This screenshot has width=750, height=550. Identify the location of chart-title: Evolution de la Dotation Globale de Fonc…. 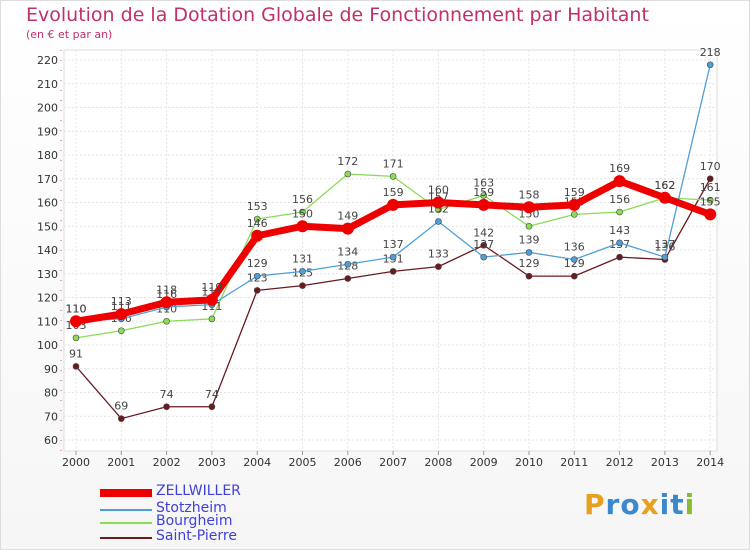
(337, 15).